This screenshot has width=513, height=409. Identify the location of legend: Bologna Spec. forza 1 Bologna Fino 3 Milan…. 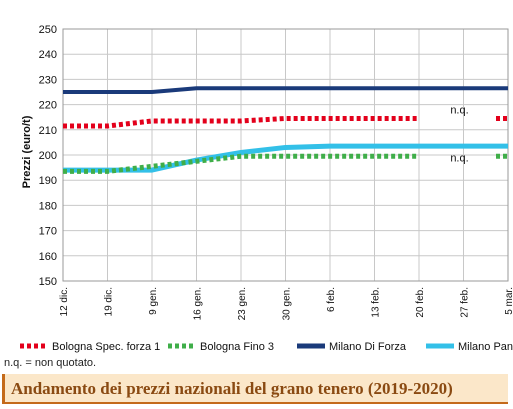
(266, 347).